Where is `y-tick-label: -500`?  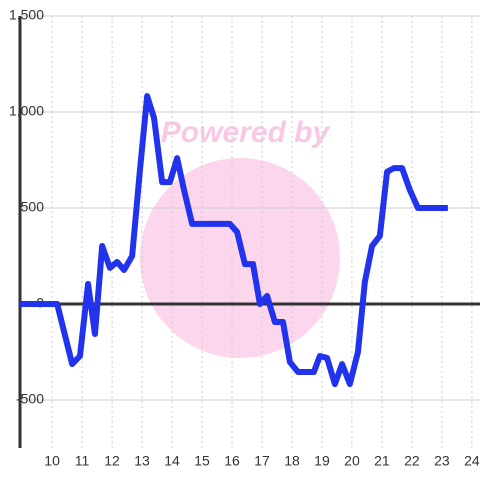 y-tick-label: -500 is located at coordinates (30, 399).